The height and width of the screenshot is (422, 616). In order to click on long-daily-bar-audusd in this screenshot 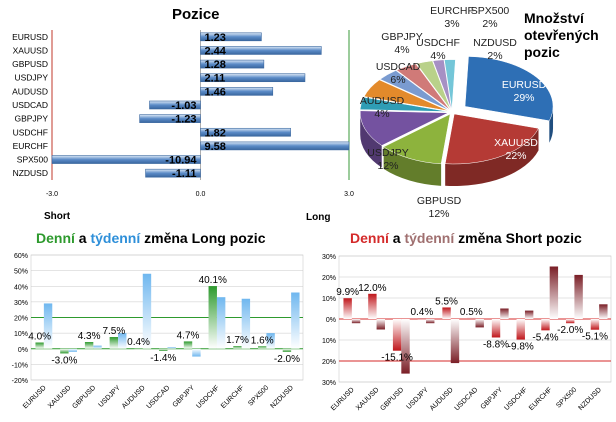, I will do `click(138, 349)`.